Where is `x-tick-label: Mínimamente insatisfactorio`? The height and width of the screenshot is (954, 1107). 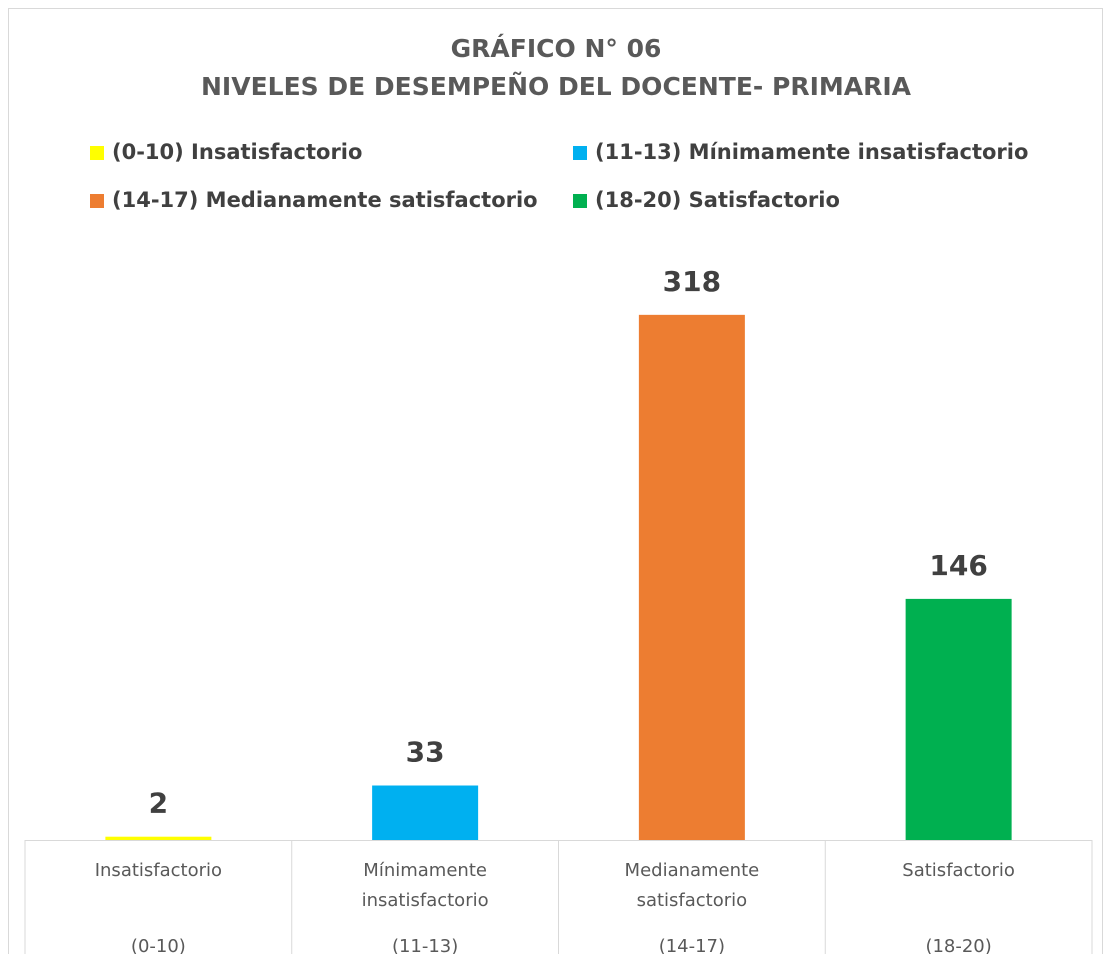
x-tick-label: Mínimamente insatisfactorio is located at coordinates (425, 885).